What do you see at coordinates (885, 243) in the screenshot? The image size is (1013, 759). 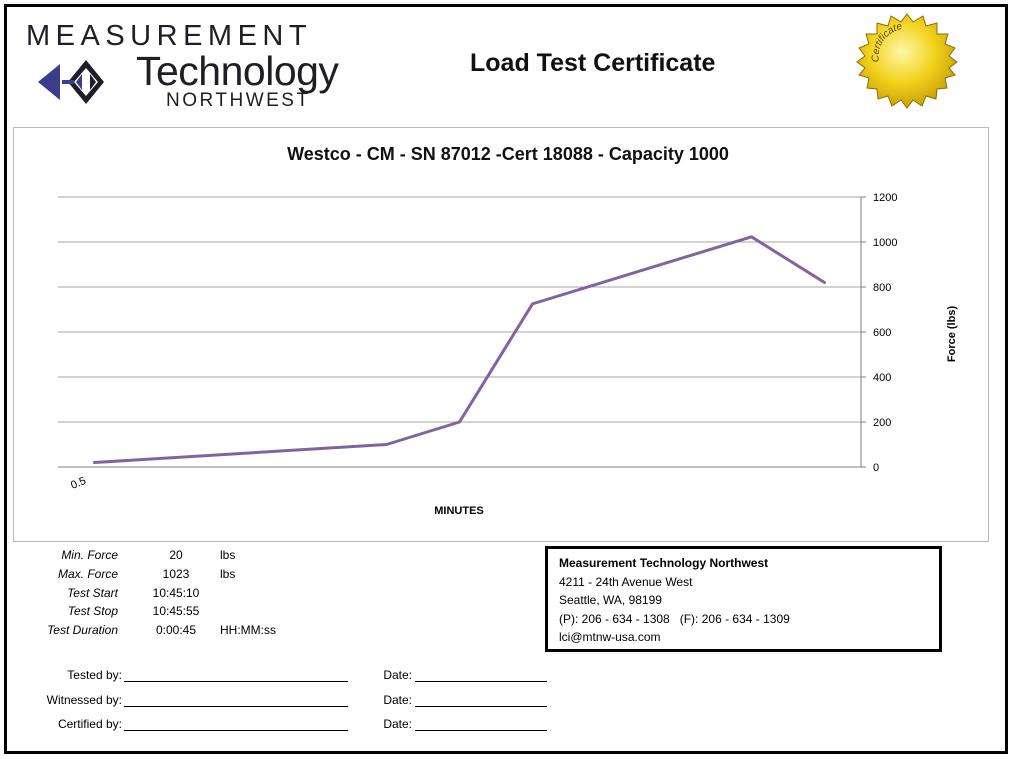 I see `y-tick-label: 1000` at bounding box center [885, 243].